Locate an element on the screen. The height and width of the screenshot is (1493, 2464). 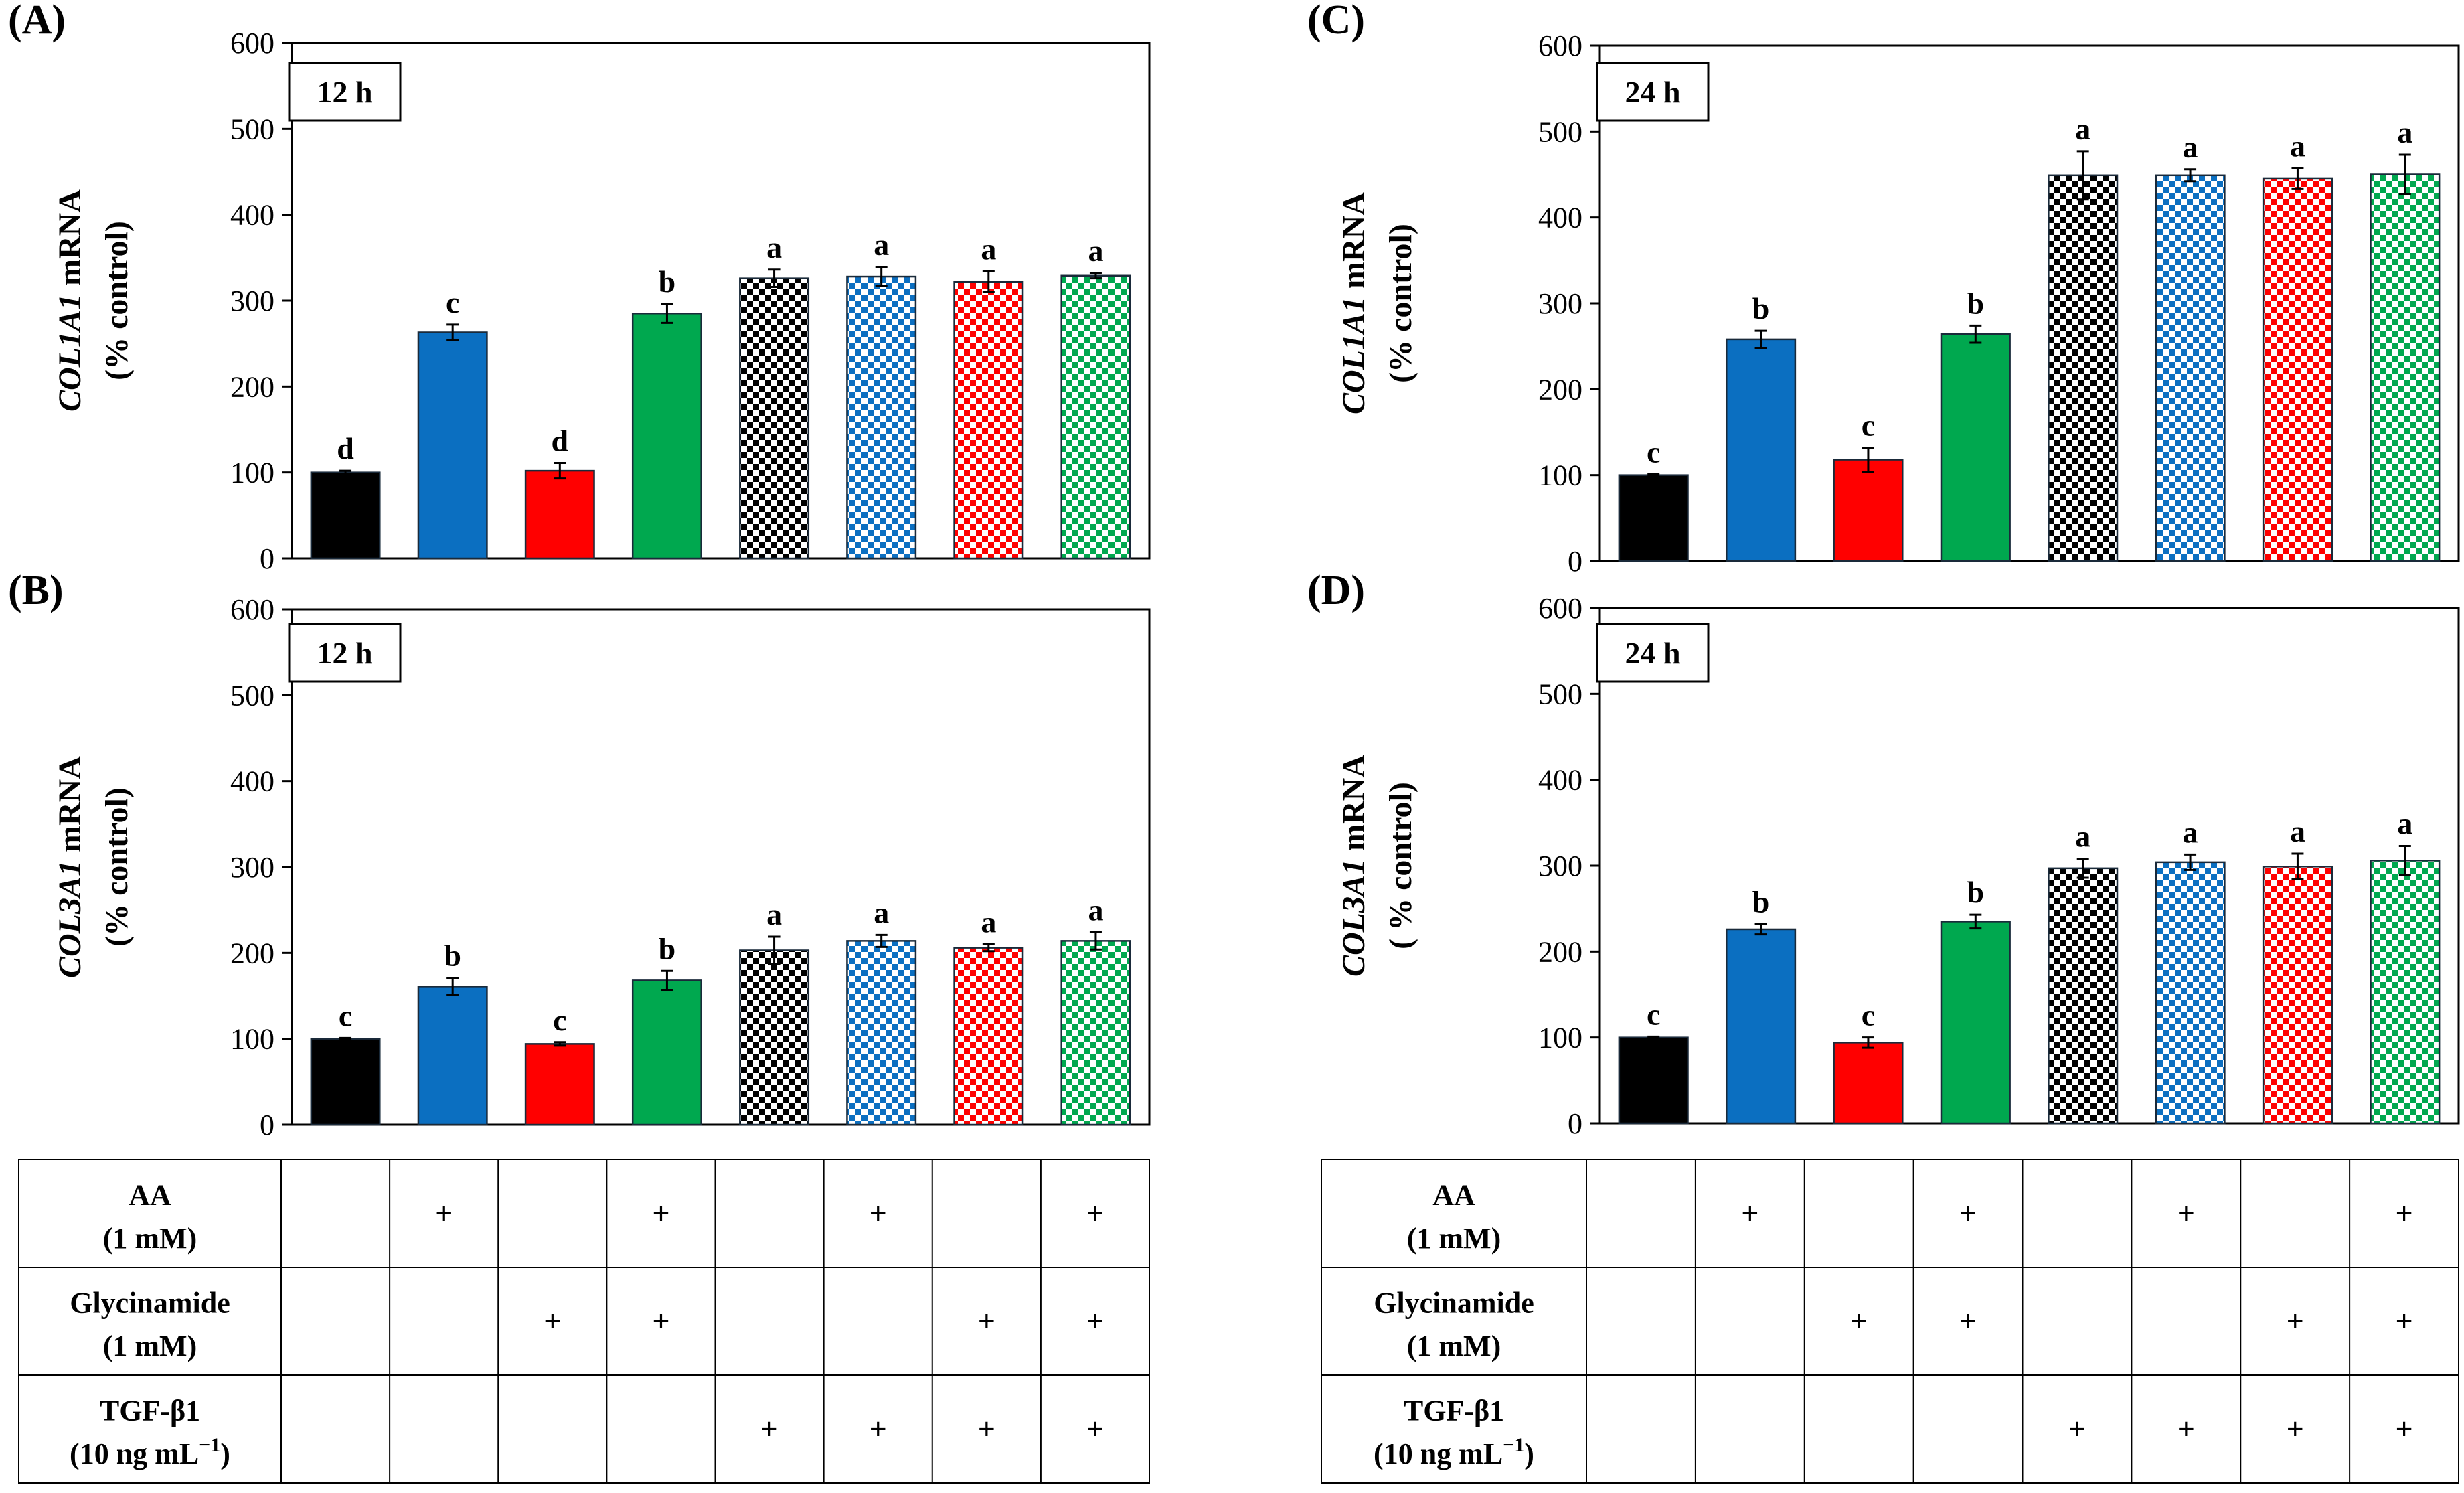
y-axis-label-line2: ( % control) is located at coordinates (1400, 865).